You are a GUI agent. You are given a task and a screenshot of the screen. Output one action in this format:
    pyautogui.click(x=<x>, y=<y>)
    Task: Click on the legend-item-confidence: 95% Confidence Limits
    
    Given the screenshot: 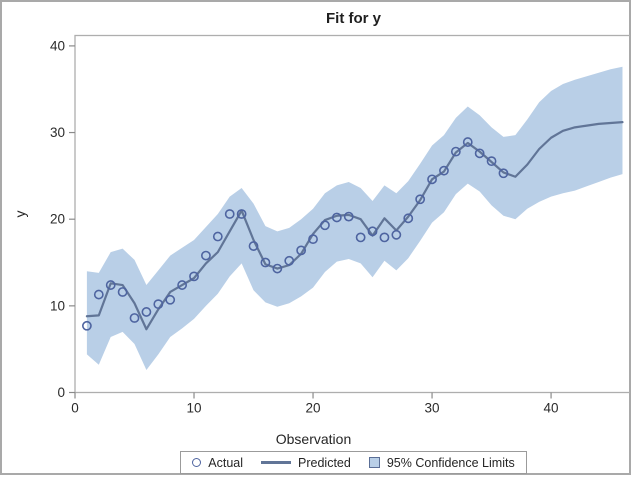 What is the action you would take?
    pyautogui.click(x=441, y=462)
    